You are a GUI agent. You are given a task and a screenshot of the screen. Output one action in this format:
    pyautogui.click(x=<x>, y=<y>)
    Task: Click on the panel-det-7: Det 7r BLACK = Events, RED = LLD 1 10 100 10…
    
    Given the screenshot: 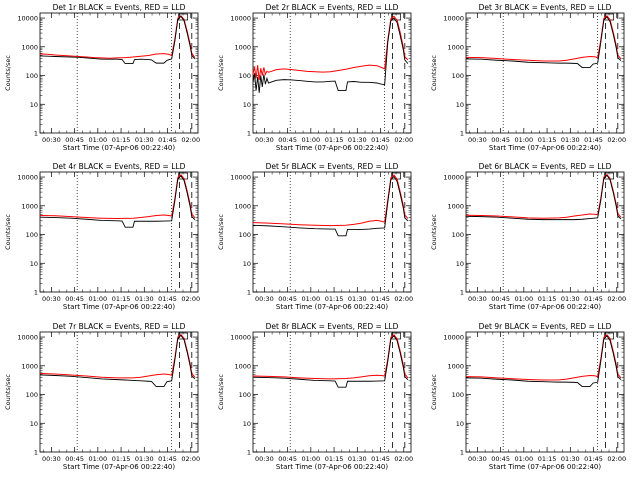 What is the action you would take?
    pyautogui.click(x=102, y=396)
    